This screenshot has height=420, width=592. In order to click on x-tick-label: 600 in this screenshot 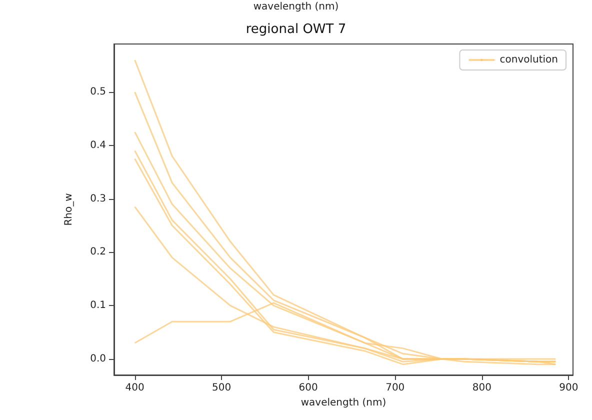, I will do `click(308, 388)`.